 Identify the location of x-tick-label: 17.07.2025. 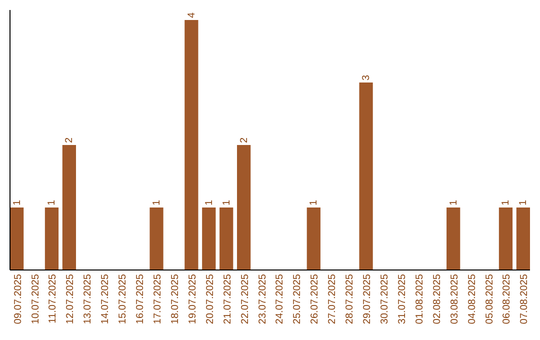
(158, 299).